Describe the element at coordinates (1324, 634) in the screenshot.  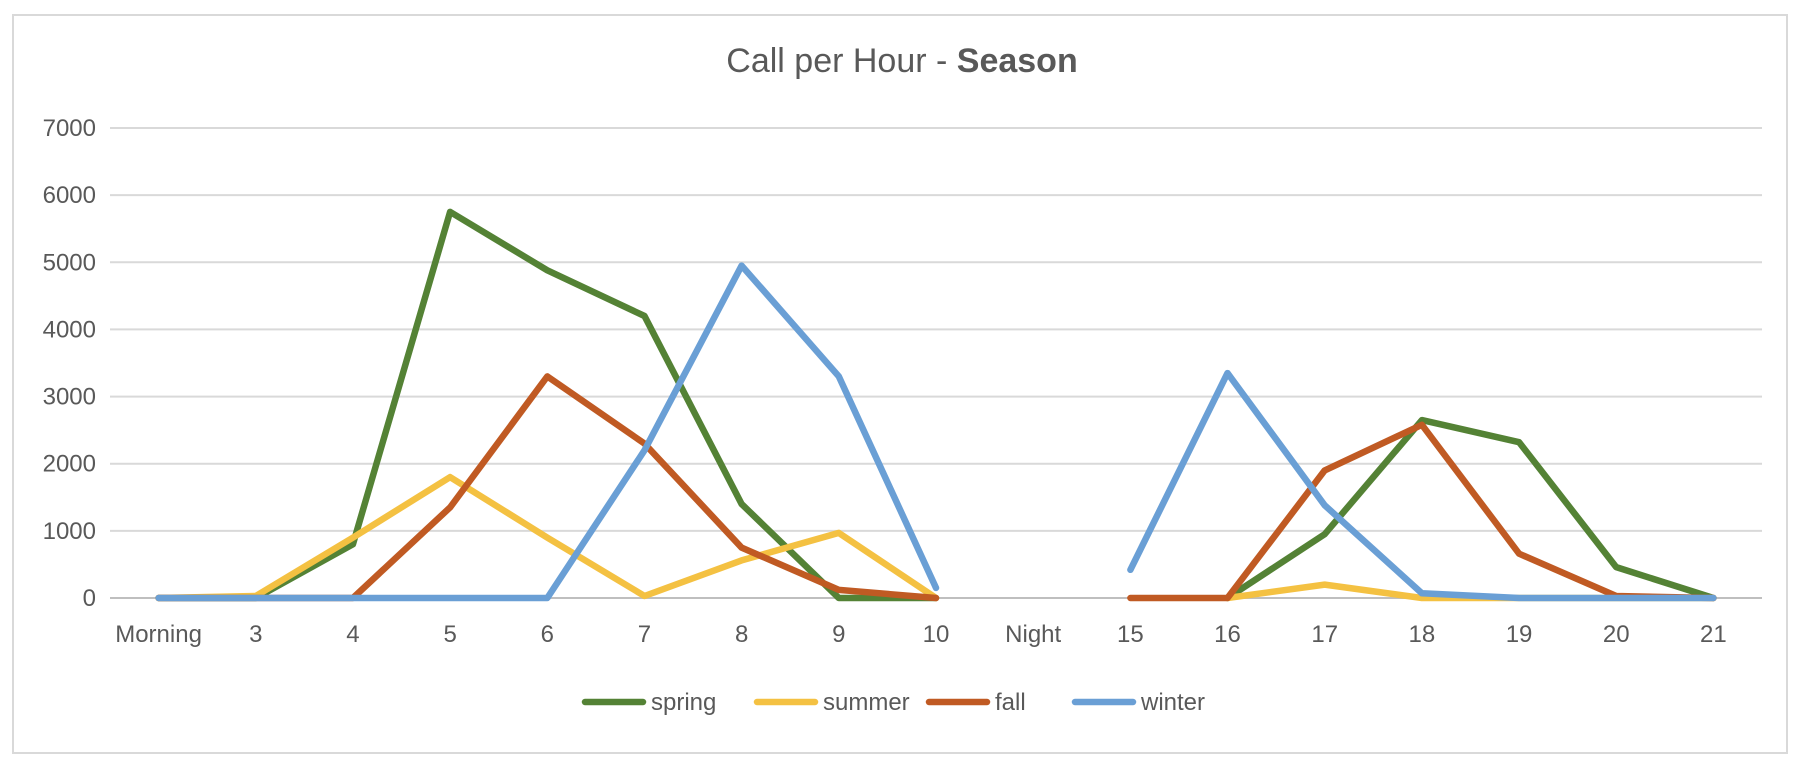
I see `x-tick-label: 17` at that location.